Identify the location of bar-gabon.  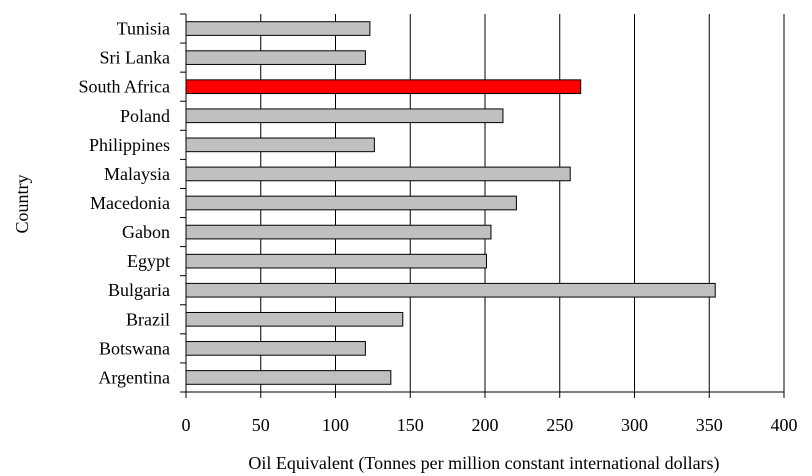
(338, 232).